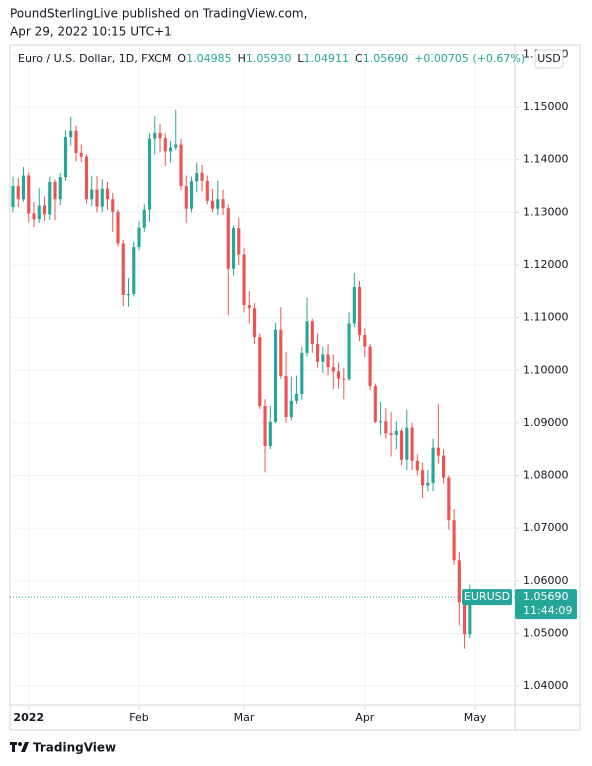 The image size is (592, 766). Describe the element at coordinates (181, 58) in the screenshot. I see `ohlc-label: O` at that location.